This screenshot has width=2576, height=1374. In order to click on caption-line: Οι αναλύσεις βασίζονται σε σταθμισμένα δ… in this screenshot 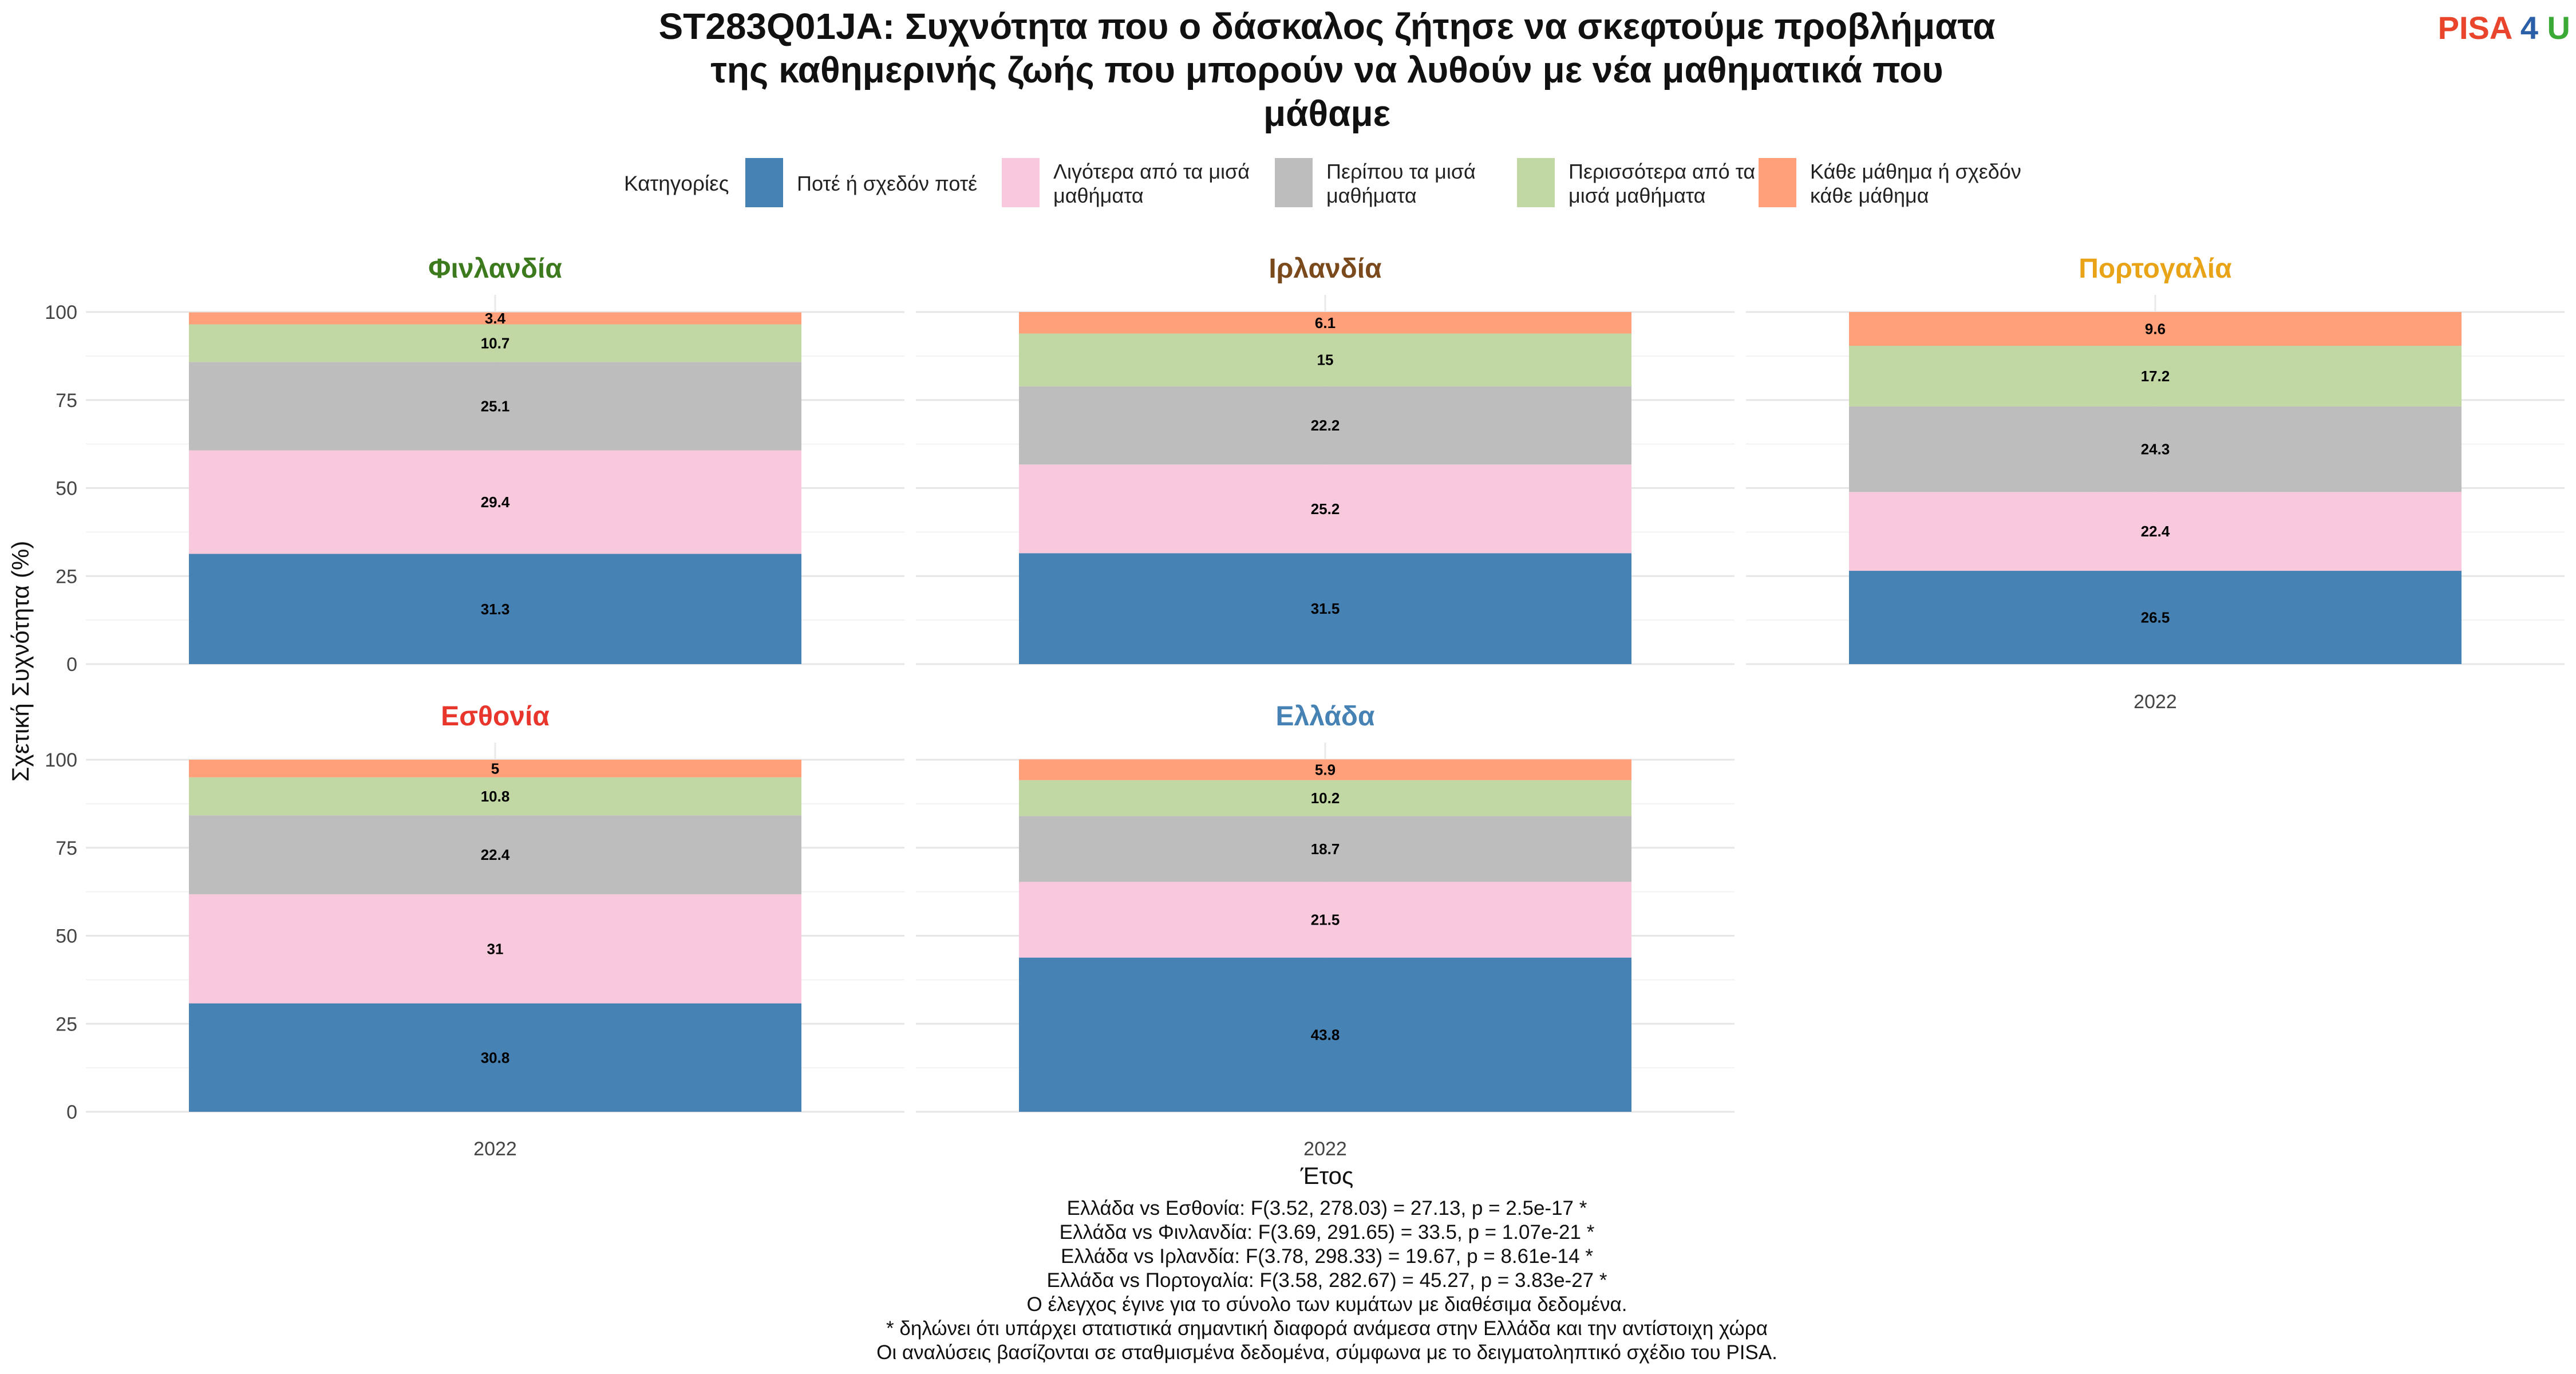, I will do `click(1326, 1353)`.